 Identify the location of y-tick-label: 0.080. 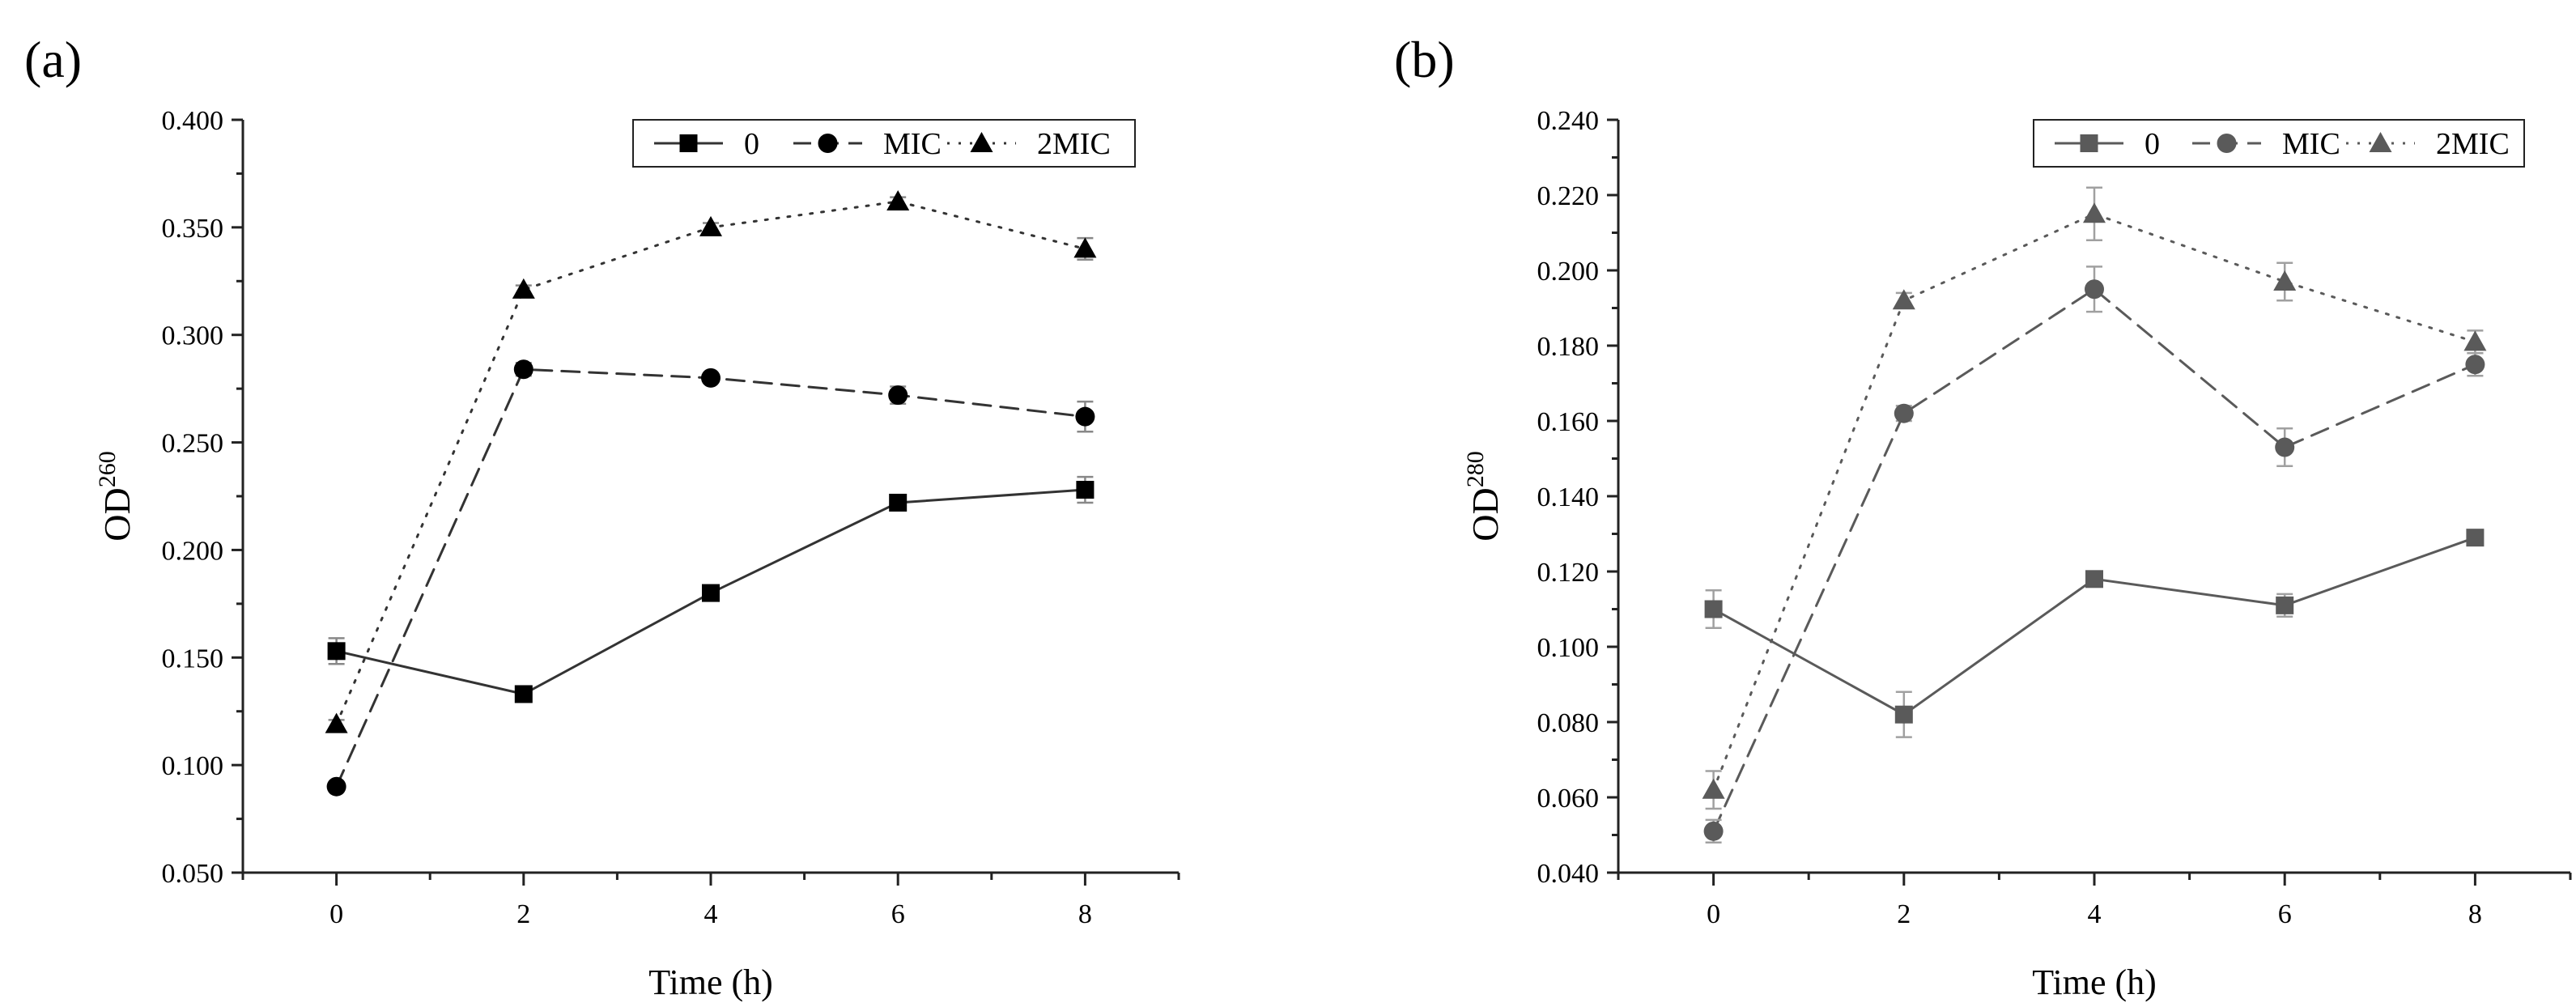
(1569, 723).